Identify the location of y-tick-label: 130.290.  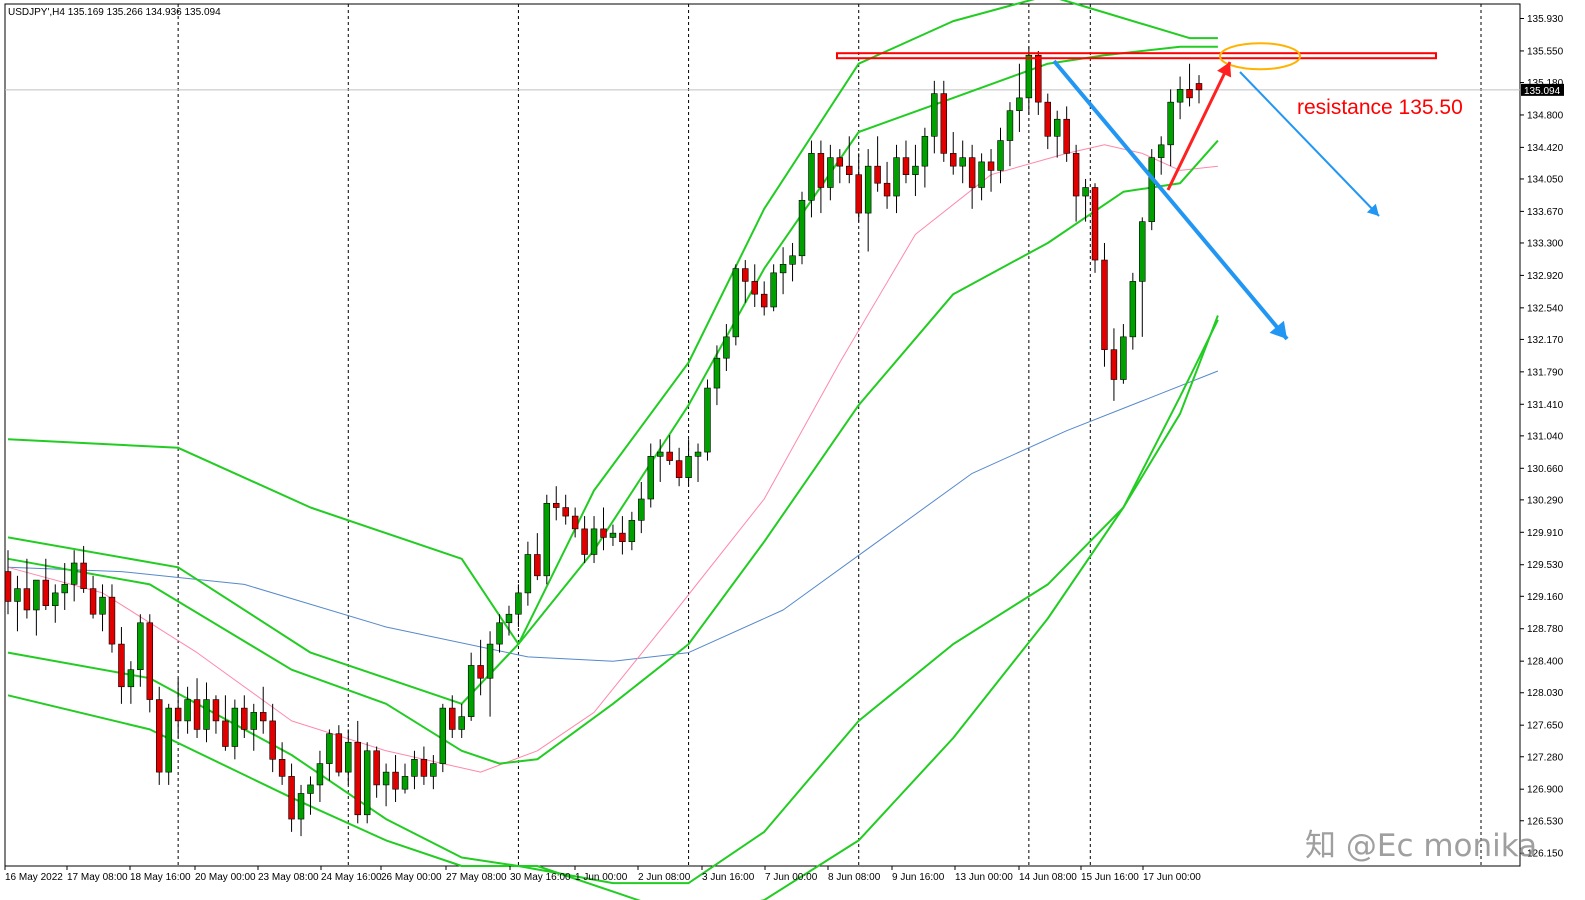
(1545, 500).